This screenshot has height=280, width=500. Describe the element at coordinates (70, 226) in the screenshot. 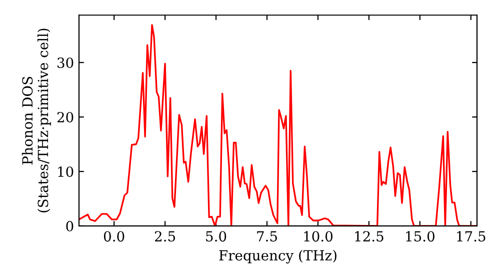

I see `y-tick-label: 0` at that location.